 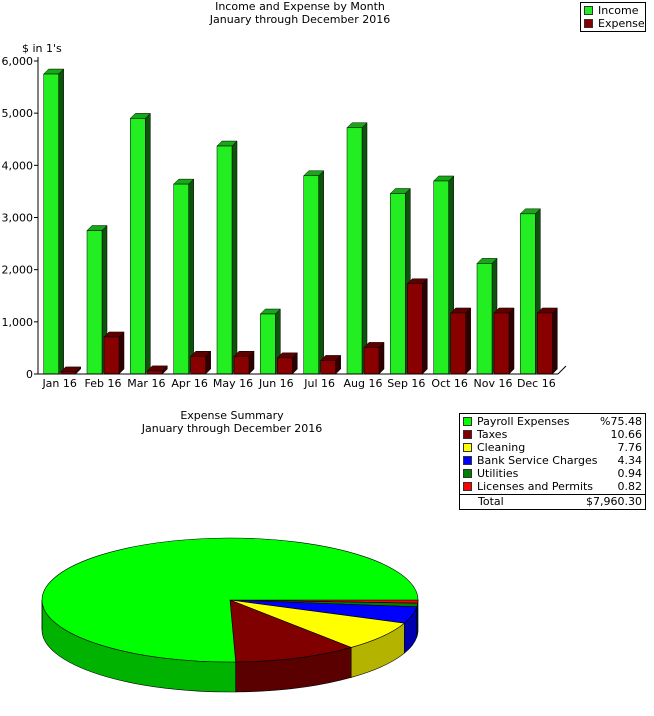 I want to click on x-tick-label: Dec 16, so click(x=536, y=383).